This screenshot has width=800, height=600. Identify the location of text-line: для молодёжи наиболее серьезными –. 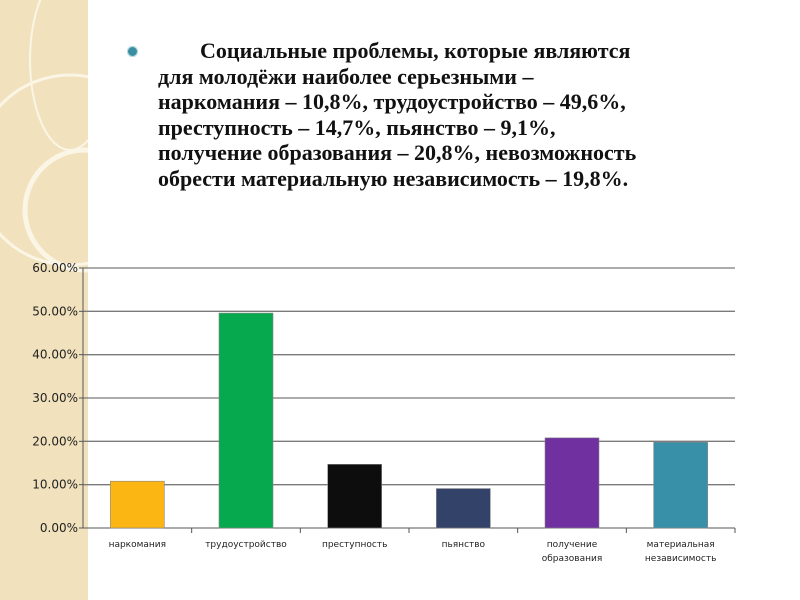
(346, 76).